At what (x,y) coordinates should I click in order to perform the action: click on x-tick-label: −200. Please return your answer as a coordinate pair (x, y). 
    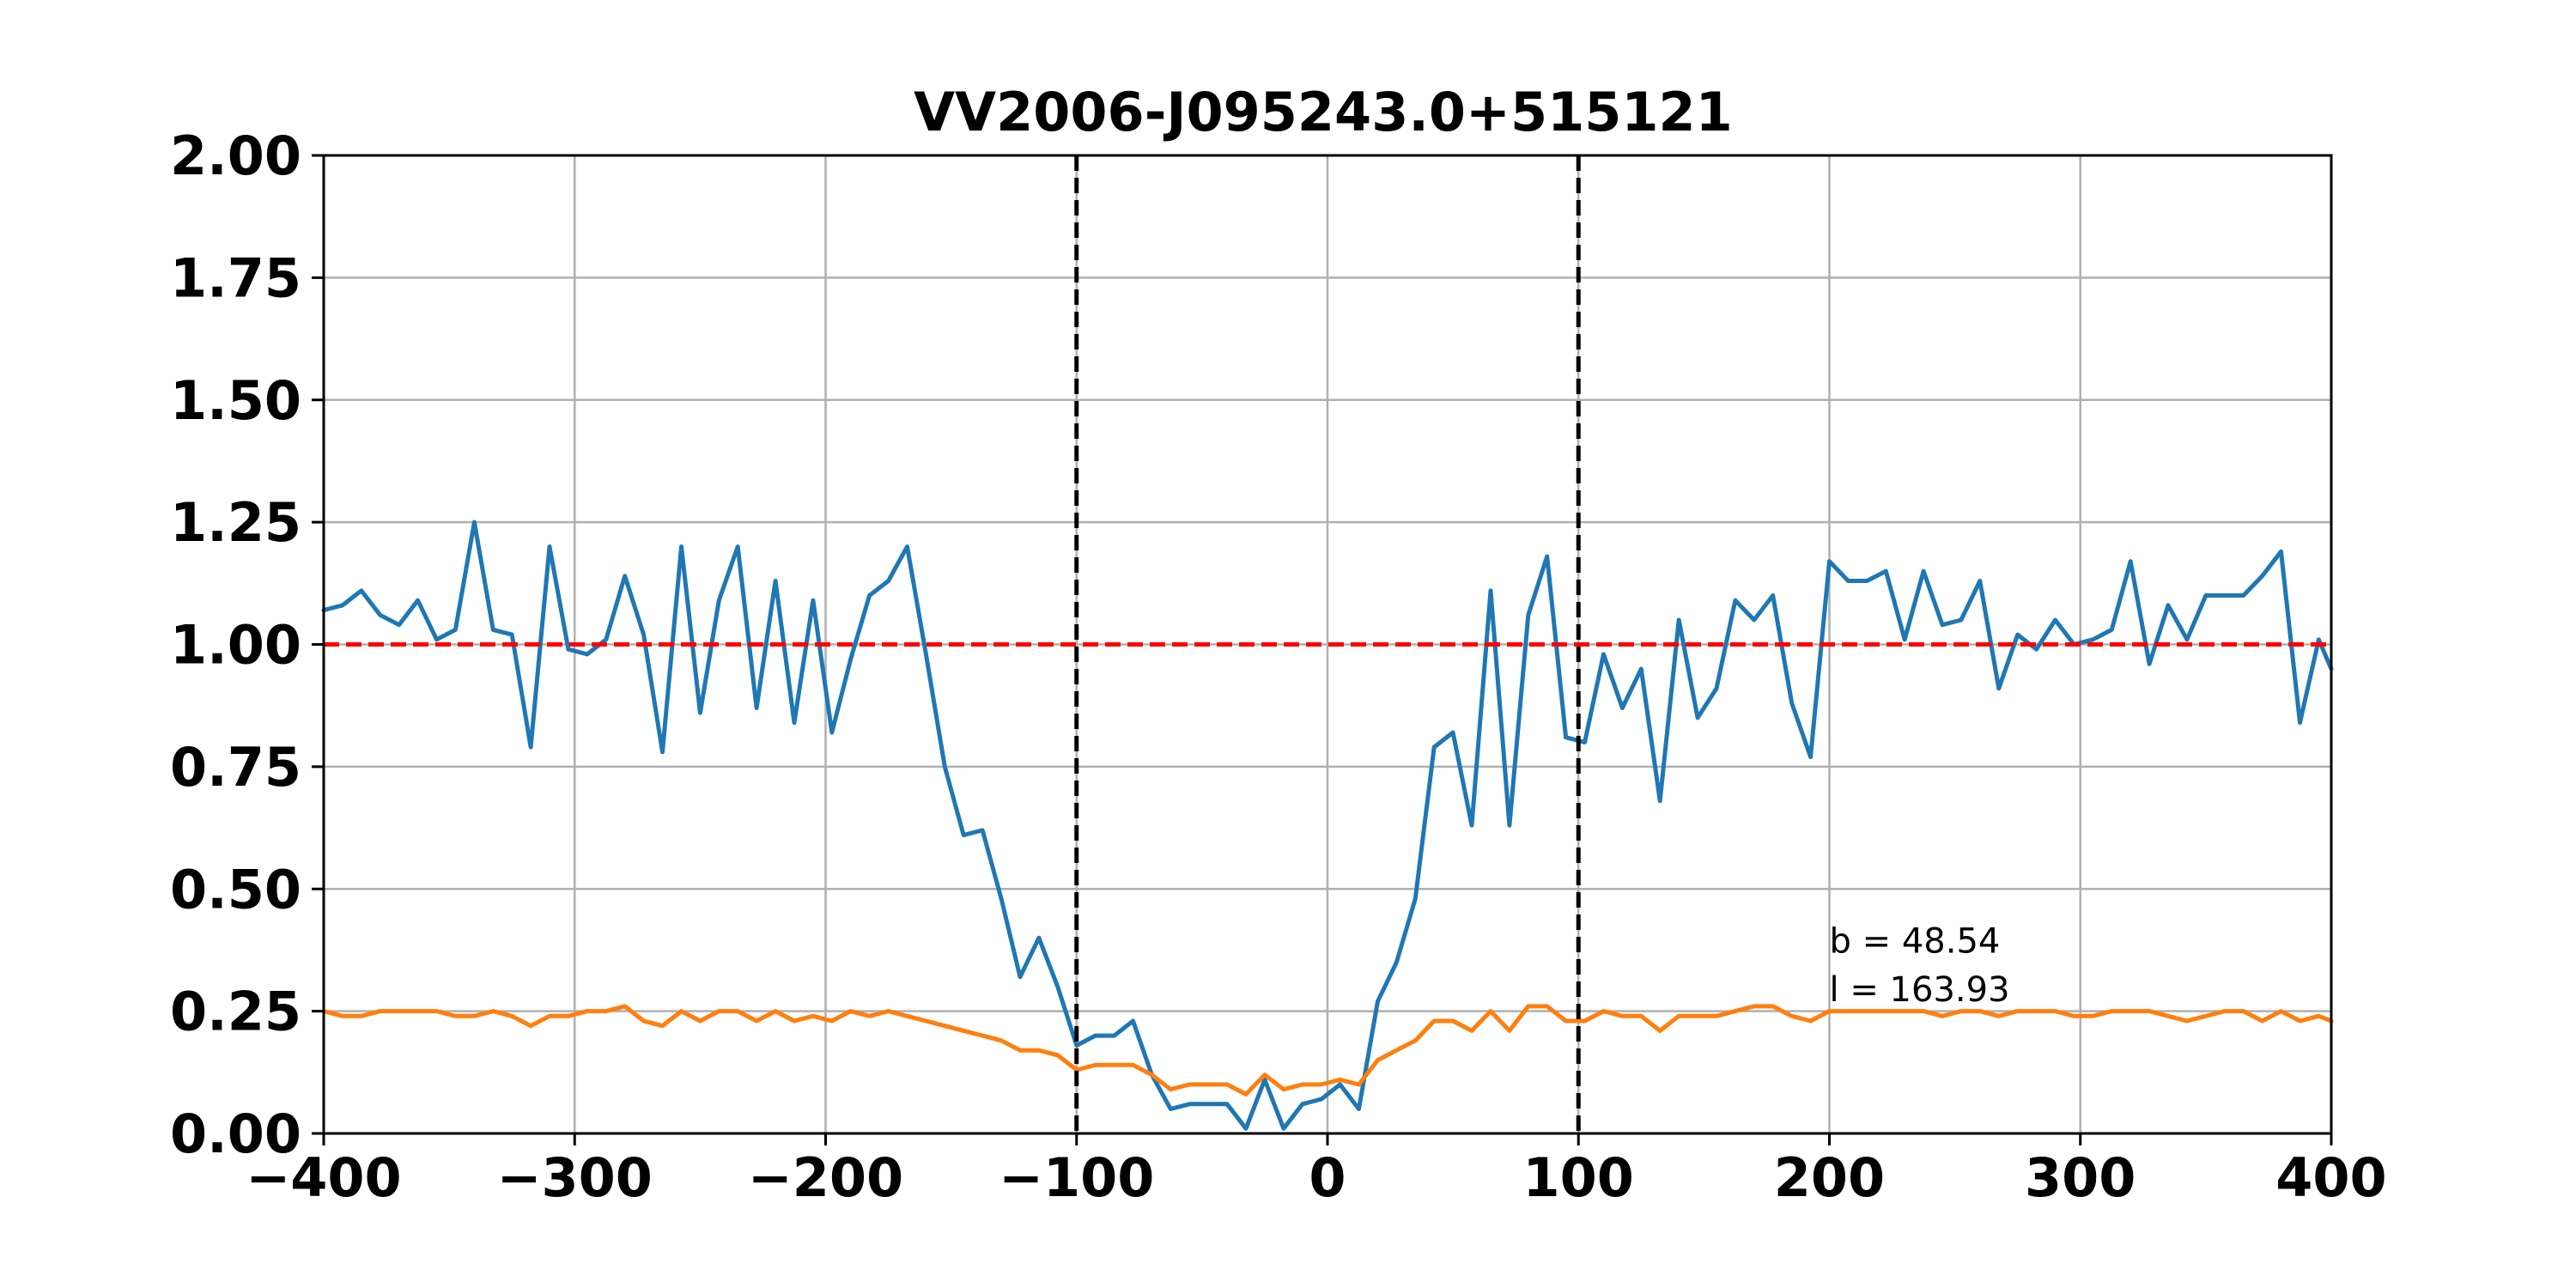
    Looking at the image, I should click on (825, 1177).